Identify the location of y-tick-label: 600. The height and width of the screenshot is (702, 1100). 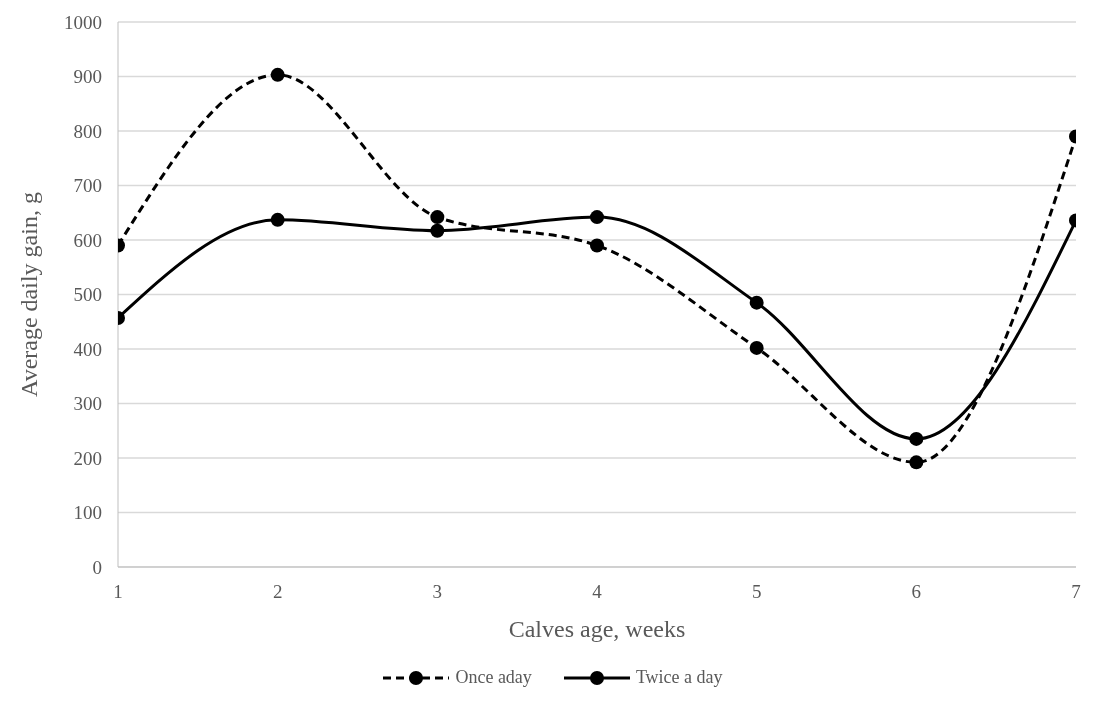
(87, 240).